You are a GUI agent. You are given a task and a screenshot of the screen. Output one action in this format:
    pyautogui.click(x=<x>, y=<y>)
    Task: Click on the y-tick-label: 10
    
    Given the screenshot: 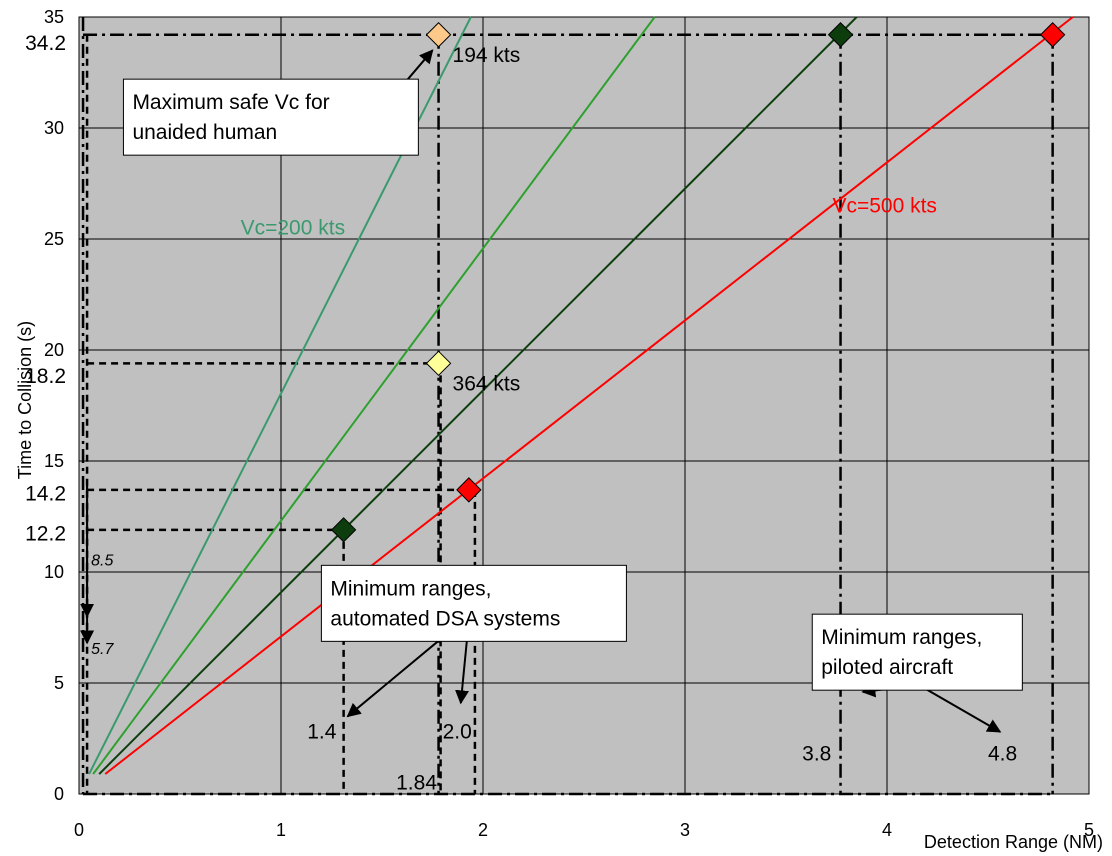 What is the action you would take?
    pyautogui.click(x=54, y=572)
    